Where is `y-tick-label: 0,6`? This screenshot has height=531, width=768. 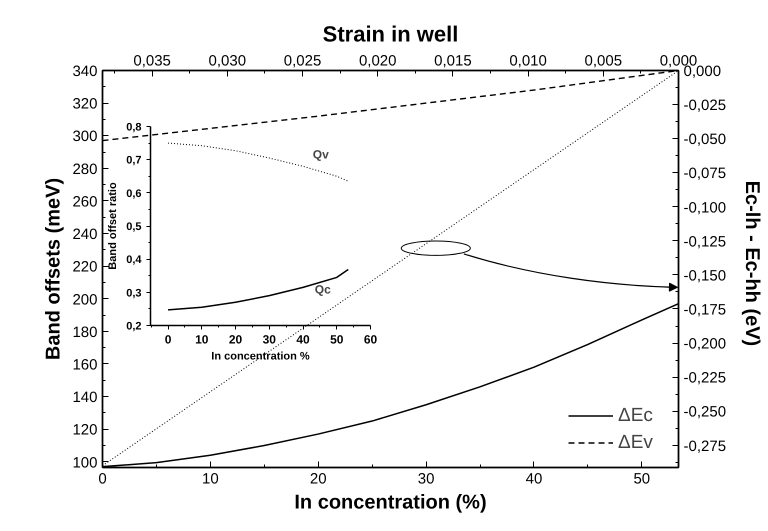
y-tick-label: 0,6 is located at coordinates (134, 194).